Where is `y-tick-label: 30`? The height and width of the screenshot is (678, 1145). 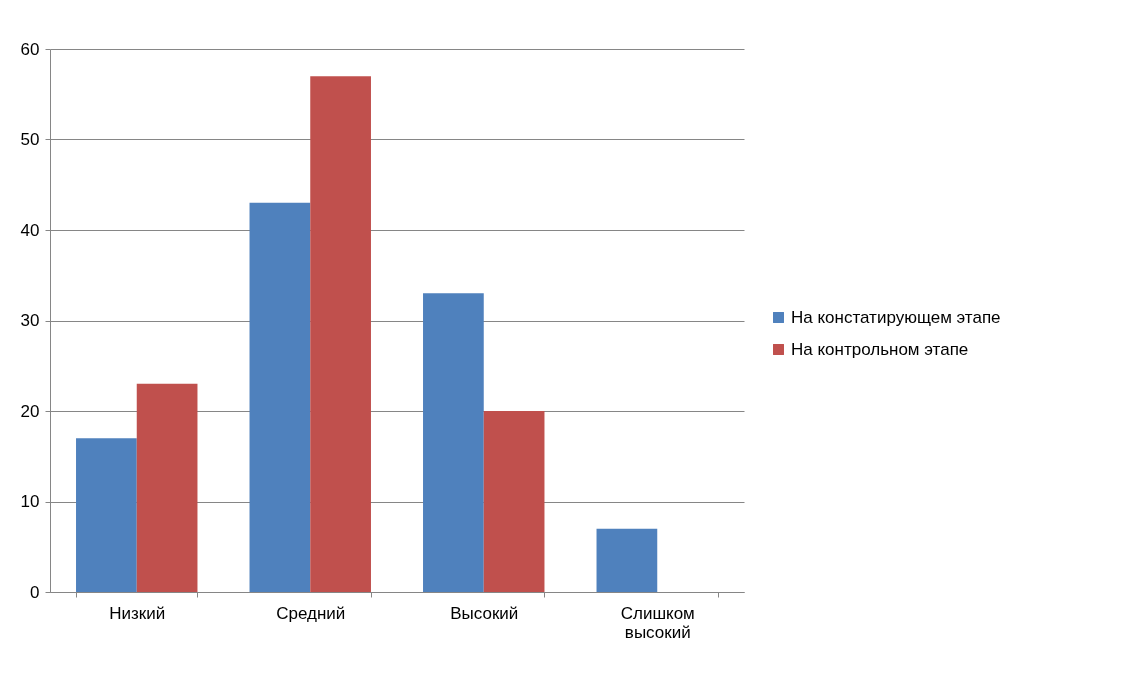
y-tick-label: 30 is located at coordinates (30, 320).